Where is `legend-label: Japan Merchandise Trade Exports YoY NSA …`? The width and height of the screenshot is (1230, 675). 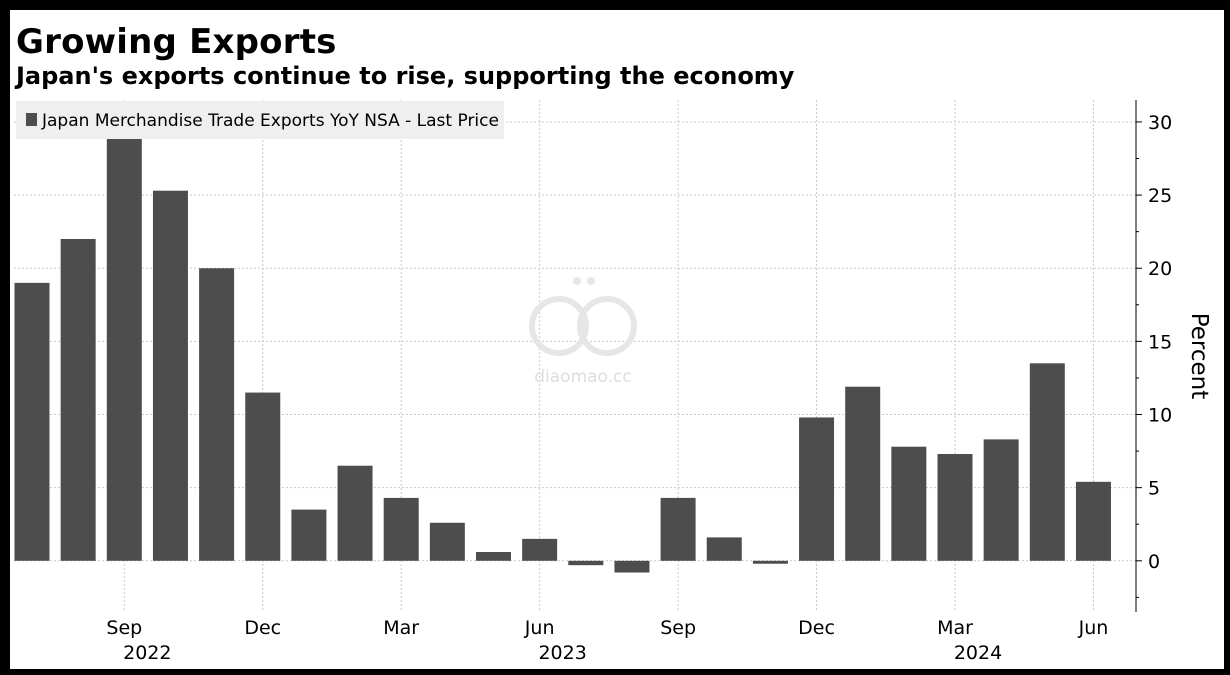 legend-label: Japan Merchandise Trade Exports YoY NSA … is located at coordinates (270, 121).